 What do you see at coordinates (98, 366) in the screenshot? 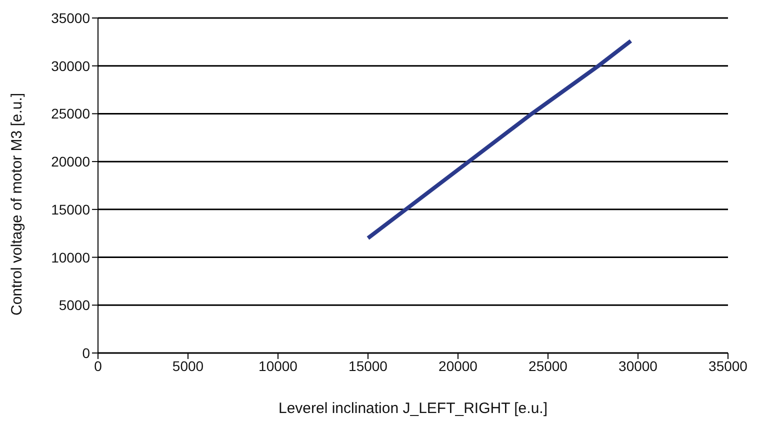
I see `x-tick-label: 0` at bounding box center [98, 366].